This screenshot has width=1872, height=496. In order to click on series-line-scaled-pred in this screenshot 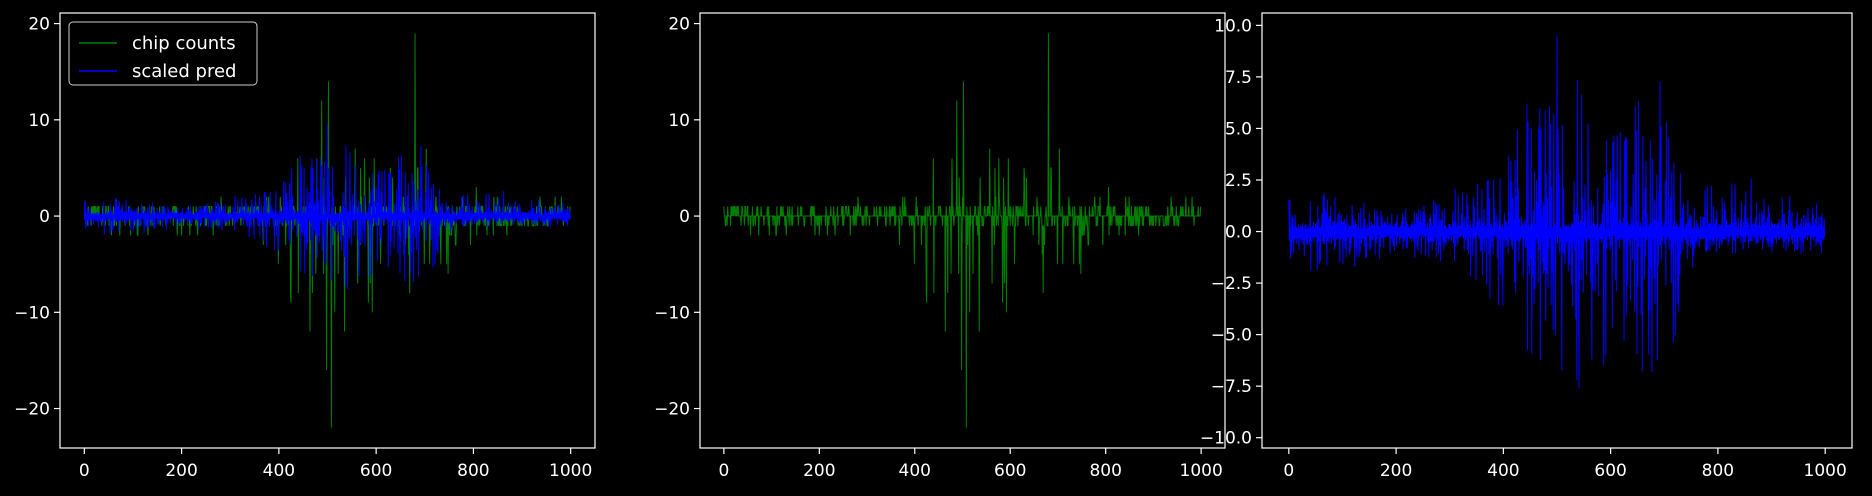, I will do `click(327, 206)`.